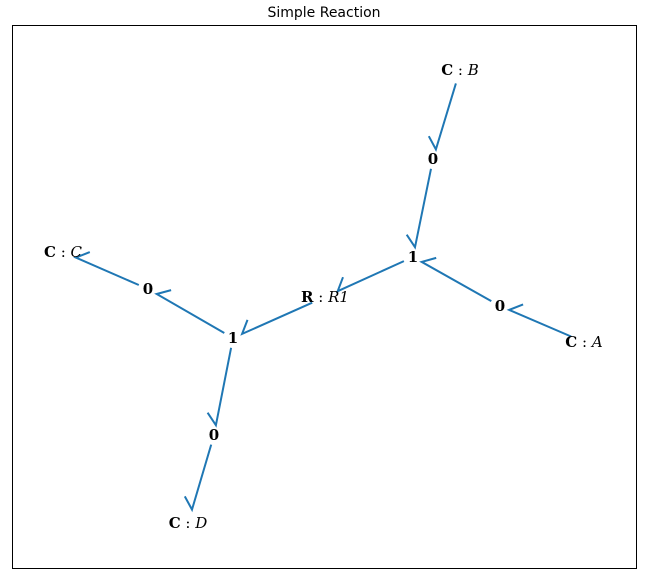  Describe the element at coordinates (413, 257) in the screenshot. I see `node-o2-label: 1` at that location.